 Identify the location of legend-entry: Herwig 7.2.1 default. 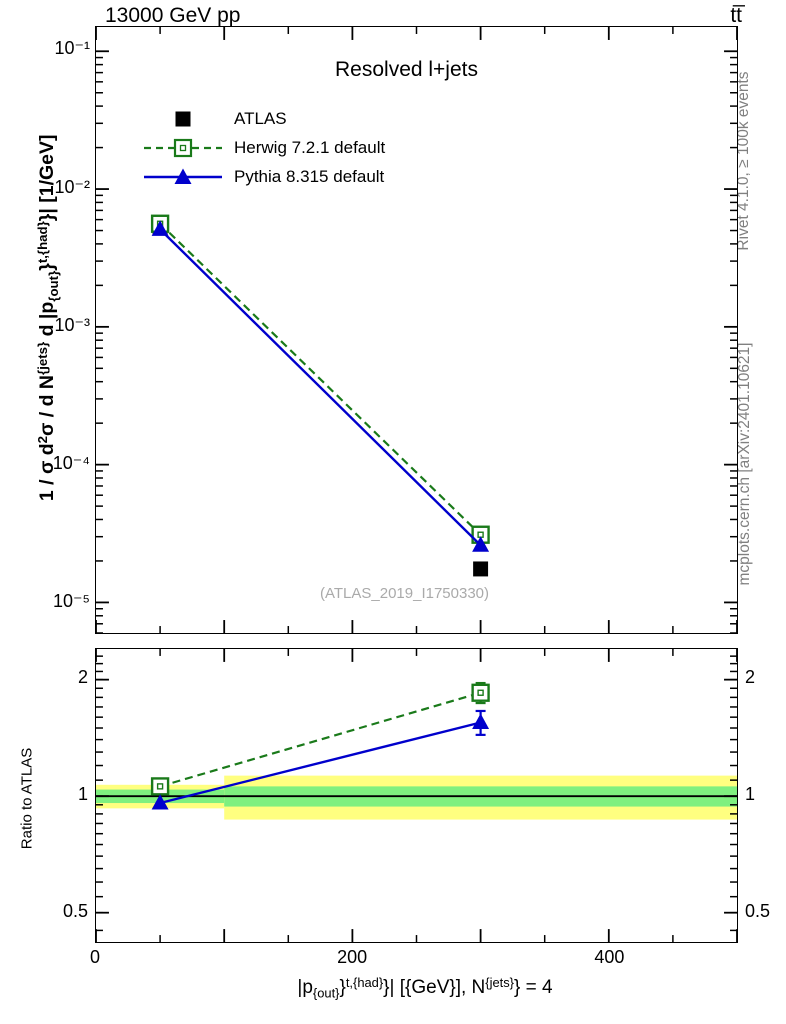
(262, 147).